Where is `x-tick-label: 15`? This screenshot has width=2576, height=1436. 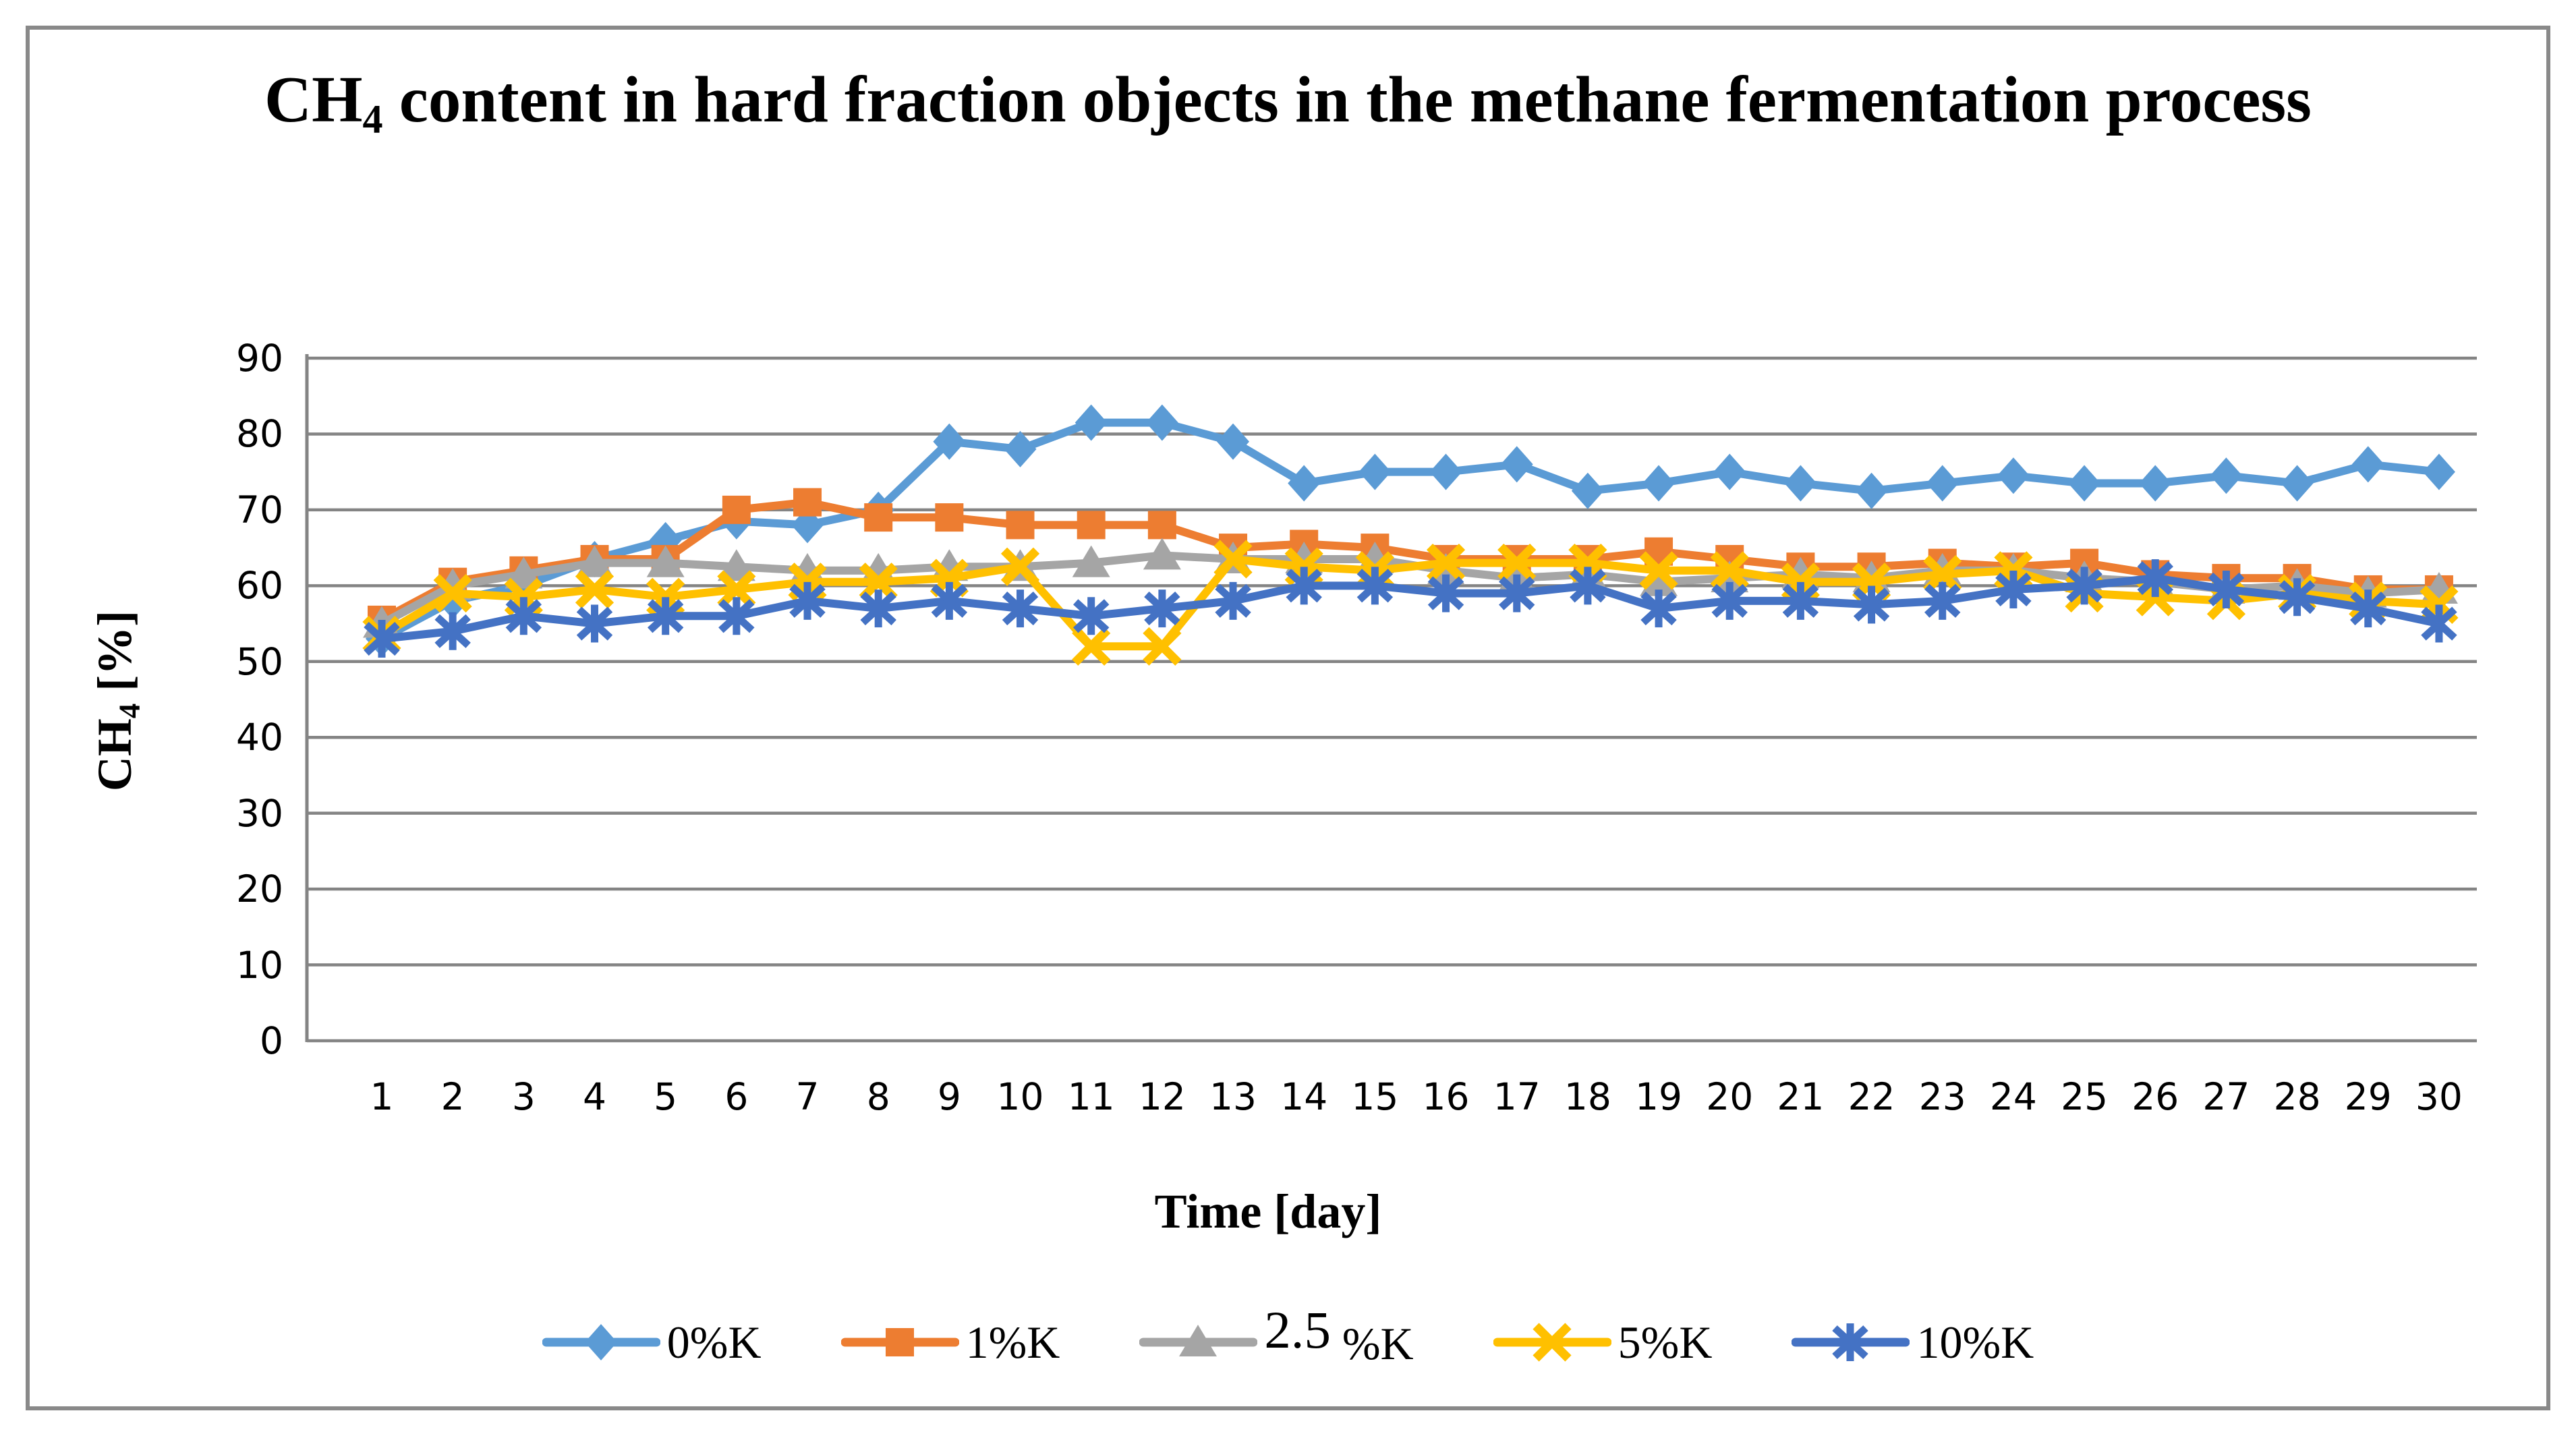
x-tick-label: 15 is located at coordinates (1375, 1096).